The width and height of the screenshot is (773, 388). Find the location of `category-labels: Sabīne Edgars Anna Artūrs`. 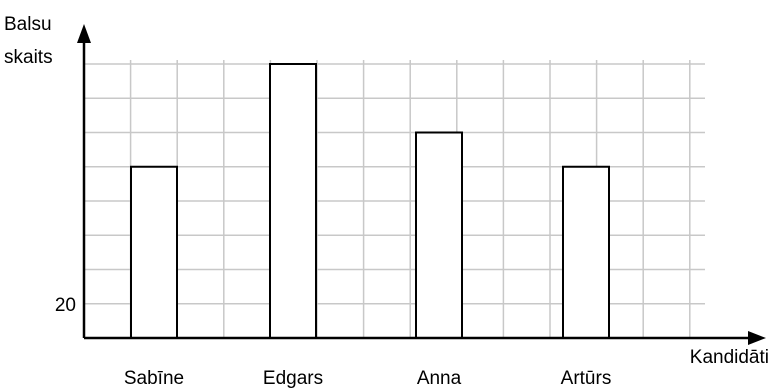

category-labels: Sabīne Edgars Anna Artūrs is located at coordinates (367, 378).